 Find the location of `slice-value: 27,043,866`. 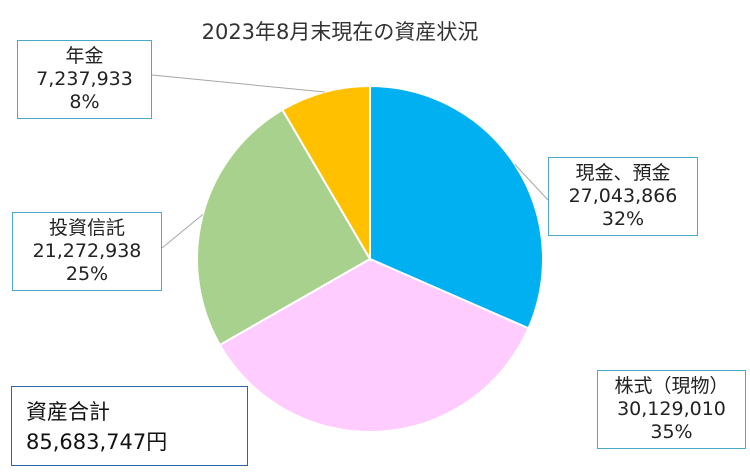

slice-value: 27,043,866 is located at coordinates (623, 196).